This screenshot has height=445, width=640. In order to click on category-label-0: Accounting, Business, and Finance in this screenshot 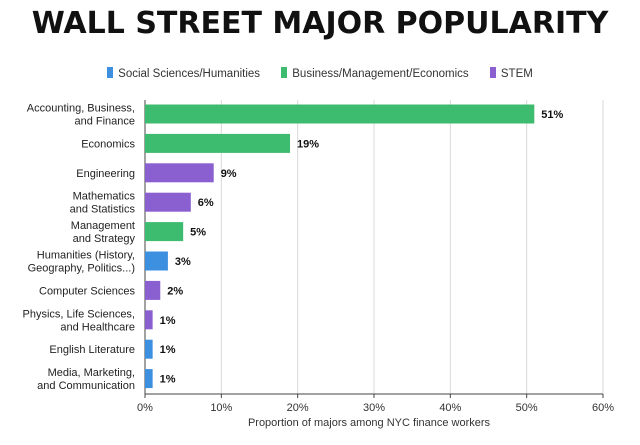, I will do `click(81, 115)`.